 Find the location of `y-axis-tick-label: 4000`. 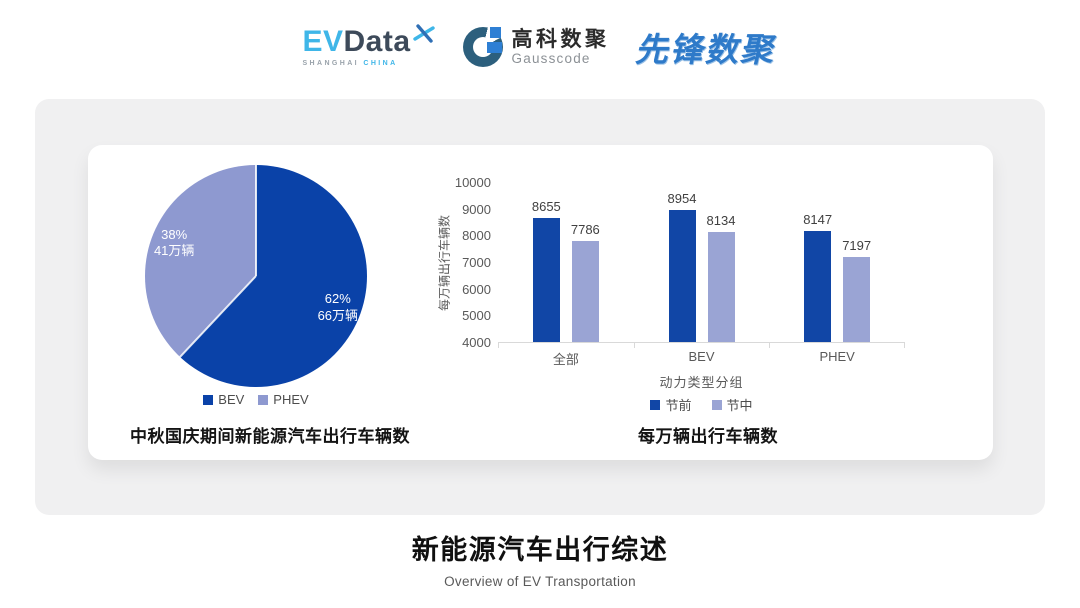

y-axis-tick-label: 4000 is located at coordinates (476, 342).